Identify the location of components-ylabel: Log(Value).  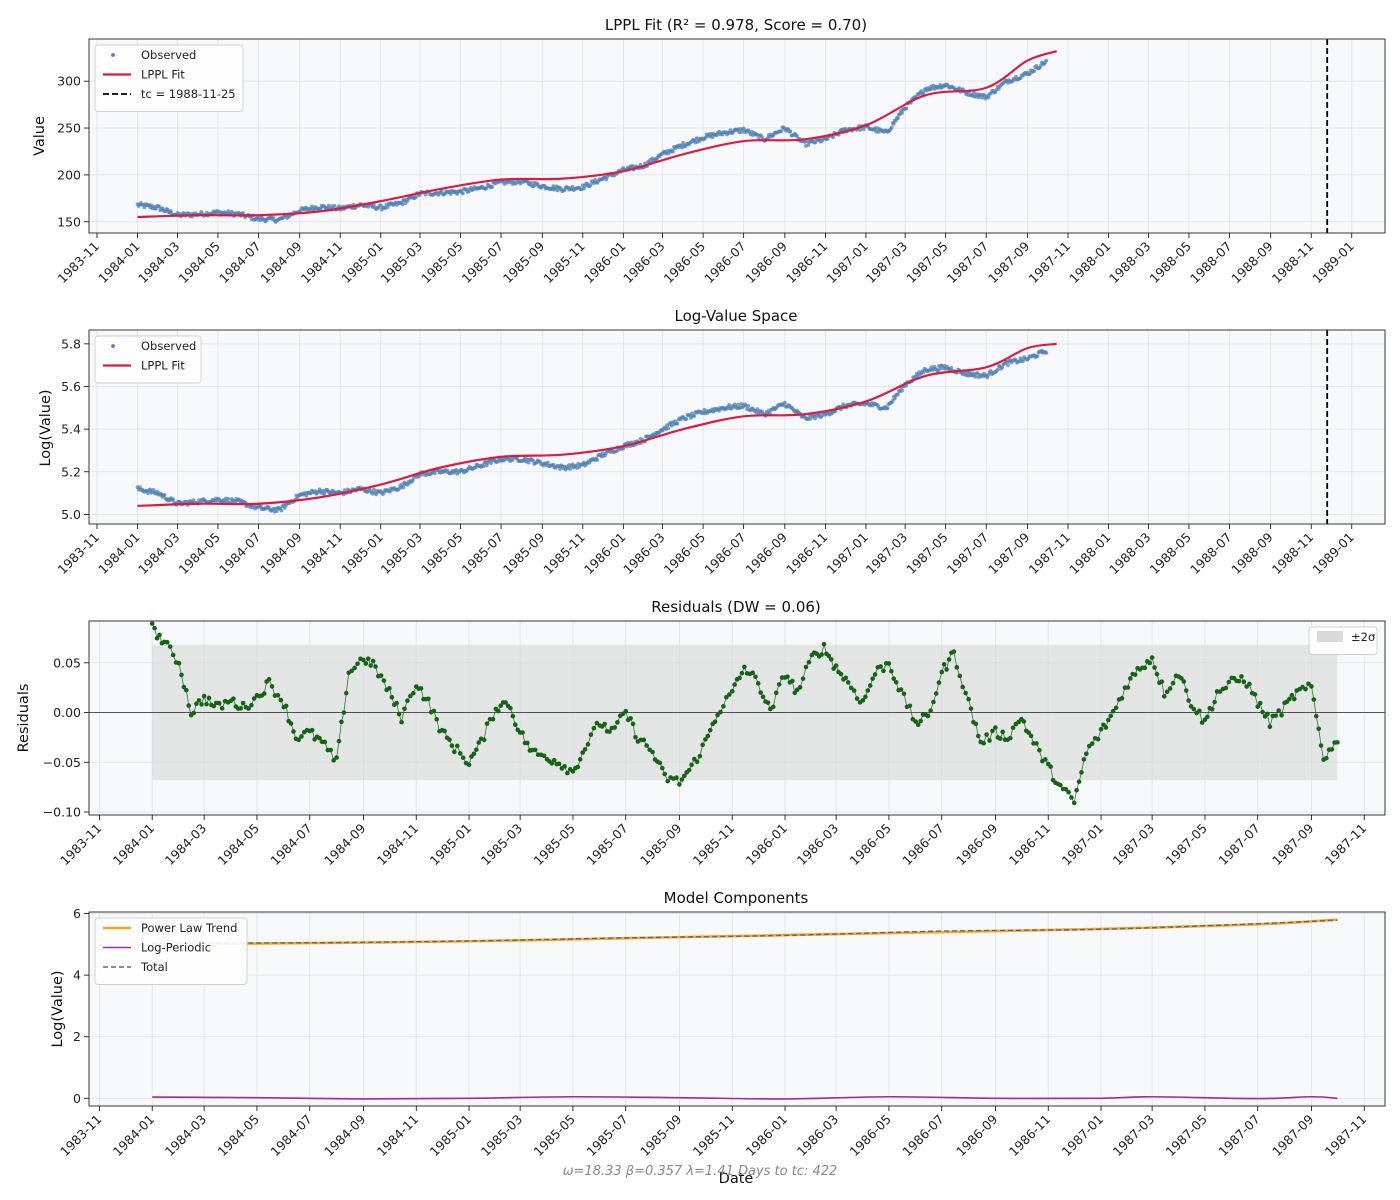
(58, 1008).